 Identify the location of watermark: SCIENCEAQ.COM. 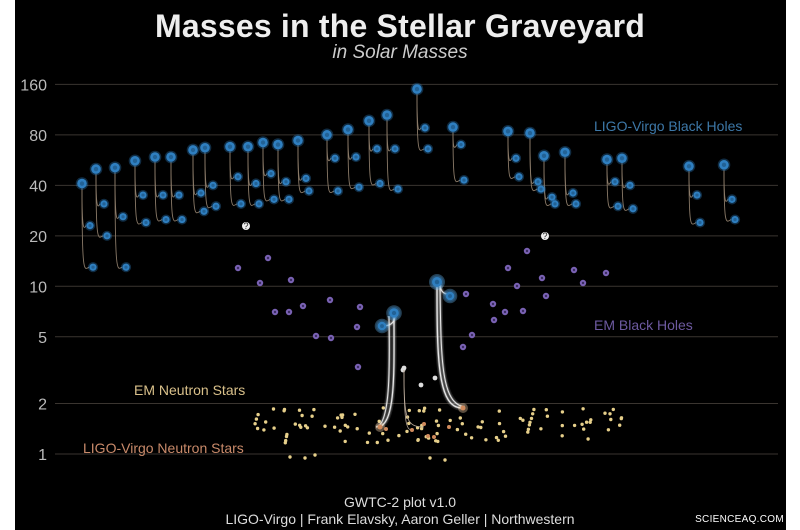
(739, 519).